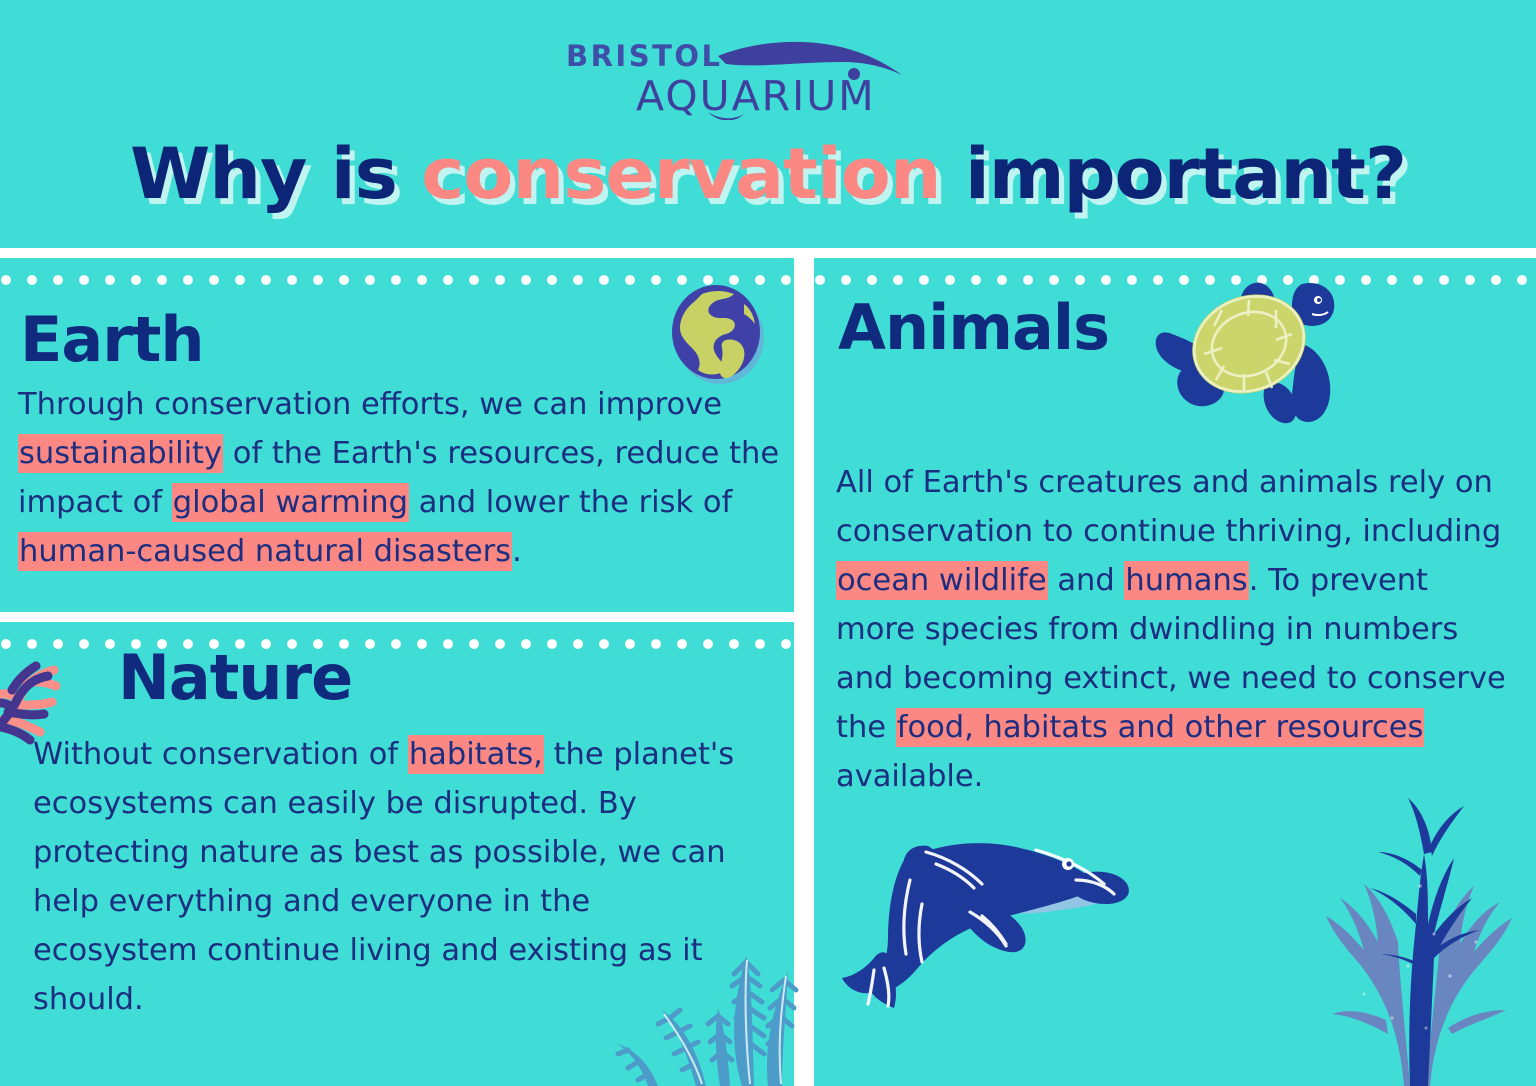 This screenshot has height=1086, width=1536. Describe the element at coordinates (121, 453) in the screenshot. I see `highlighted-phrase: sustainability` at that location.